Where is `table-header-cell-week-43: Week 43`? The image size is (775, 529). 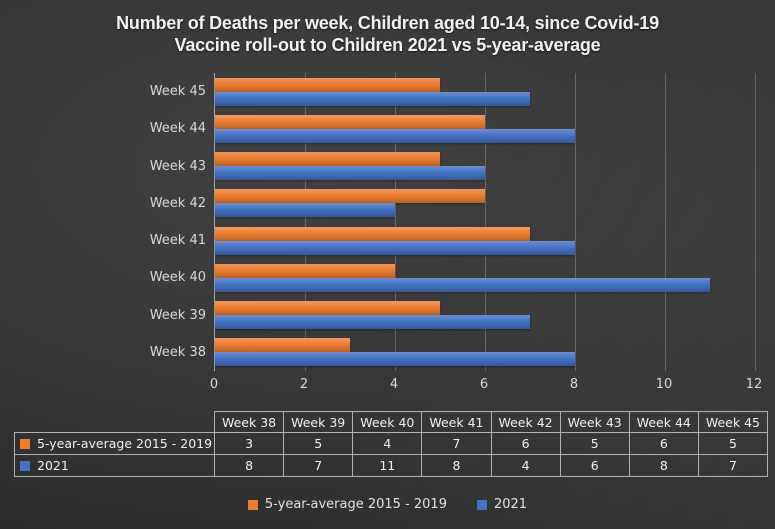 table-header-cell-week-43: Week 43 is located at coordinates (594, 422).